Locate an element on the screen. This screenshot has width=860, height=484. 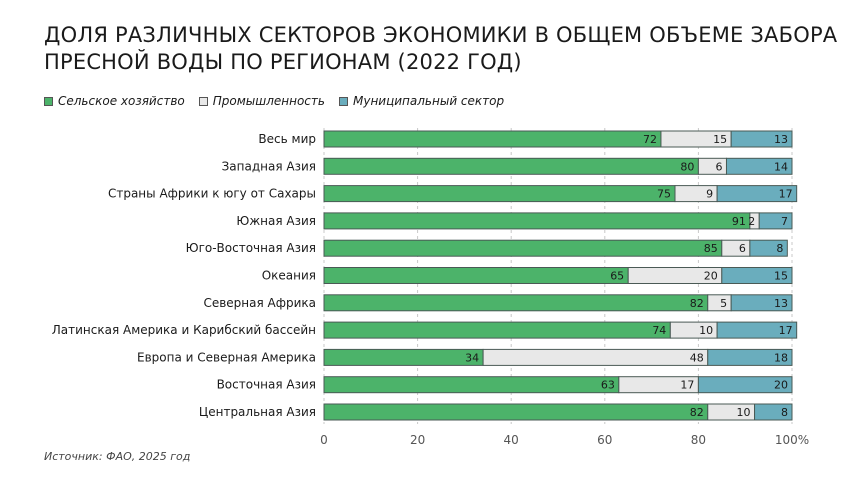
legend-item-agriculture: Сельское хозяйство is located at coordinates (114, 101).